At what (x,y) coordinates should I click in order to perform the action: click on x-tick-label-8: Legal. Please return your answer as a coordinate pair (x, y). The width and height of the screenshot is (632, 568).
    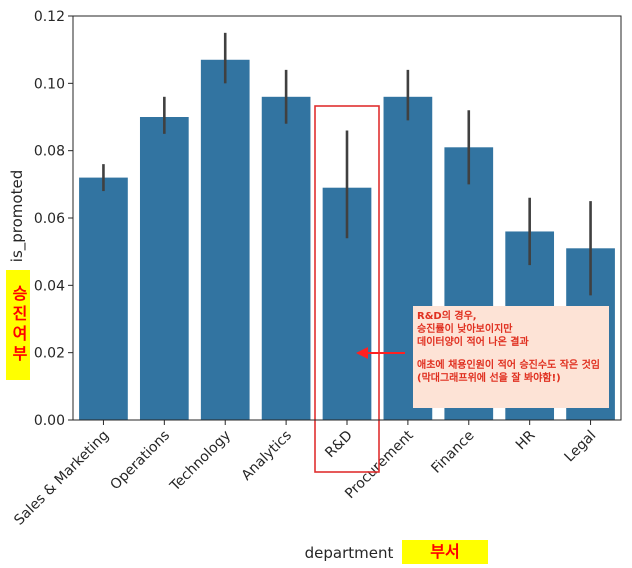
    Looking at the image, I should click on (581, 447).